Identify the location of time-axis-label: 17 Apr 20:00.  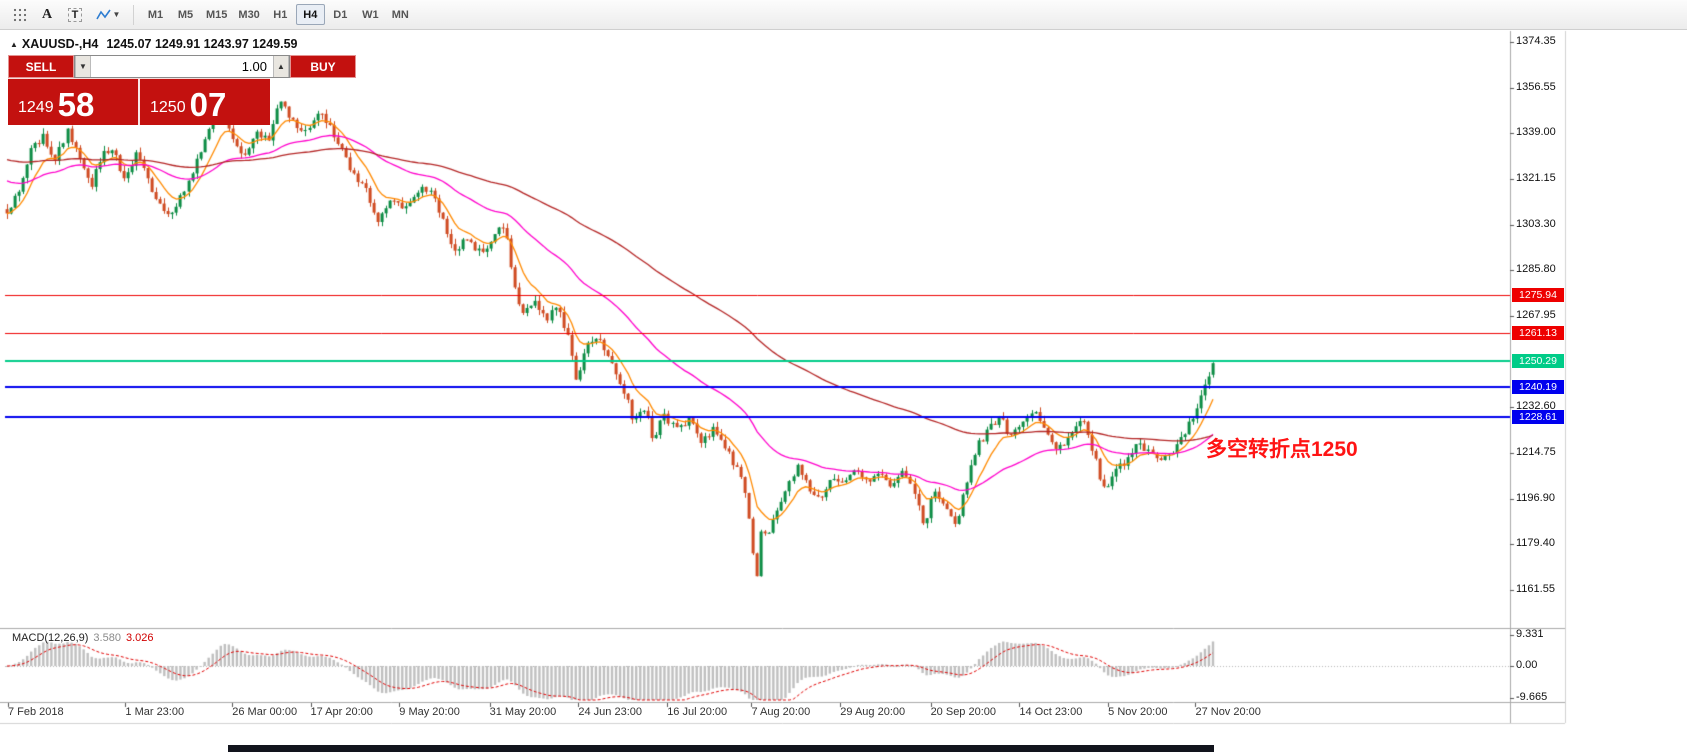
(341, 712).